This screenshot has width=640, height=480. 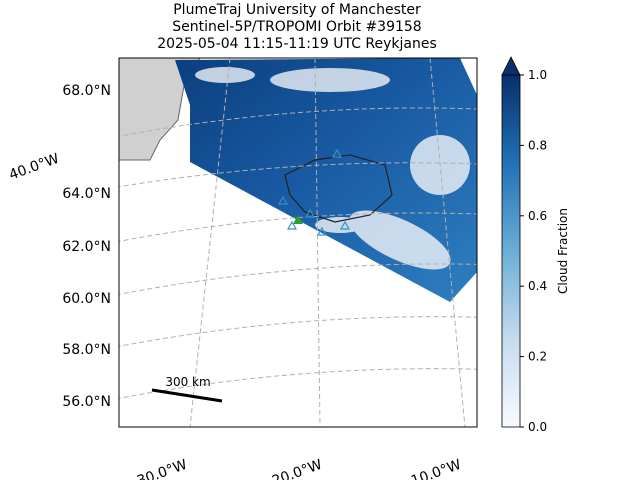 I want to click on colorbar, so click(x=511, y=251).